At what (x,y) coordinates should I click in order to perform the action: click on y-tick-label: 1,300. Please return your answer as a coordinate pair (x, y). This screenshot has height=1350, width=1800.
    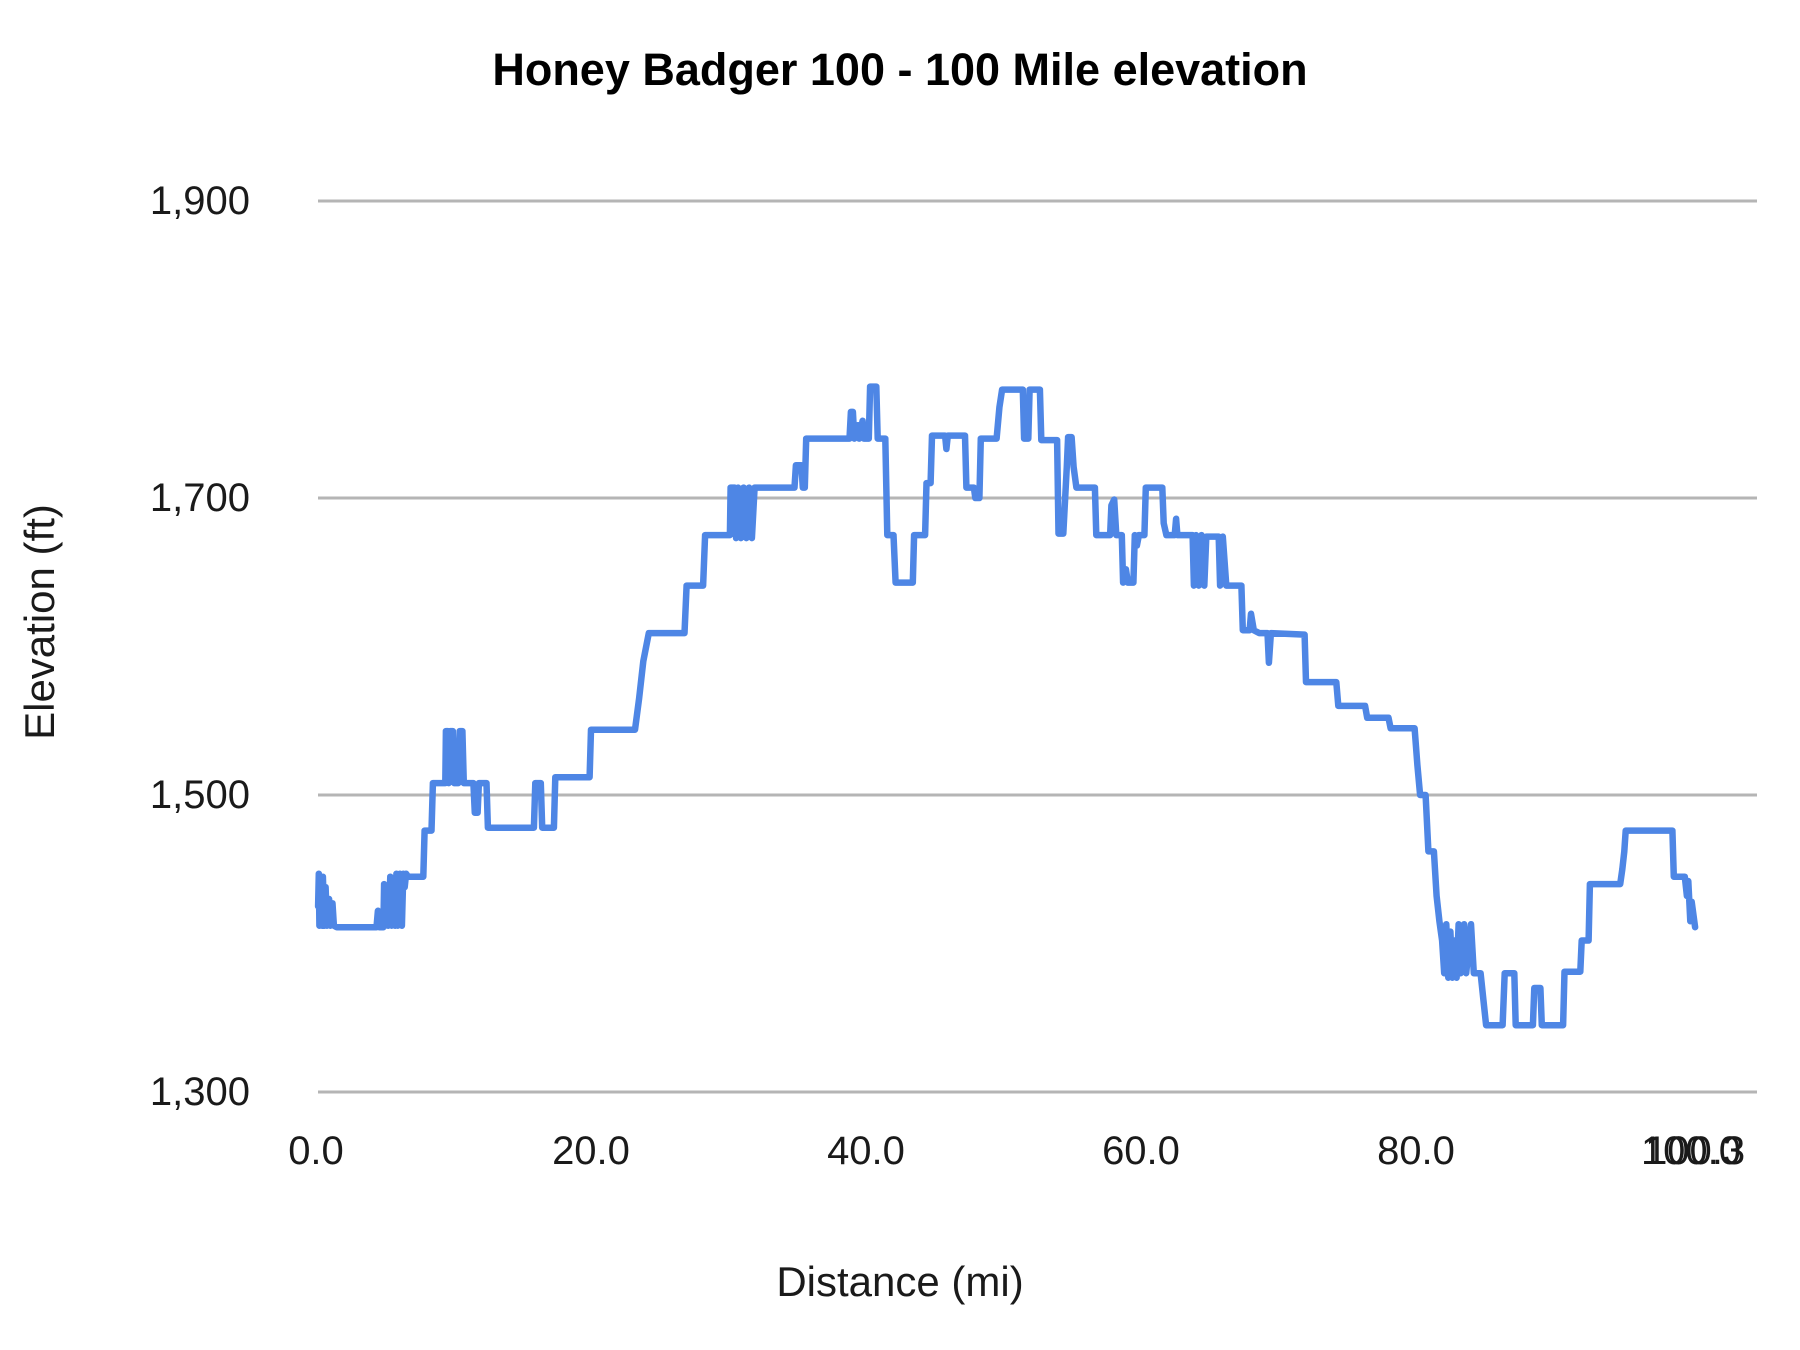
    Looking at the image, I should click on (199, 1092).